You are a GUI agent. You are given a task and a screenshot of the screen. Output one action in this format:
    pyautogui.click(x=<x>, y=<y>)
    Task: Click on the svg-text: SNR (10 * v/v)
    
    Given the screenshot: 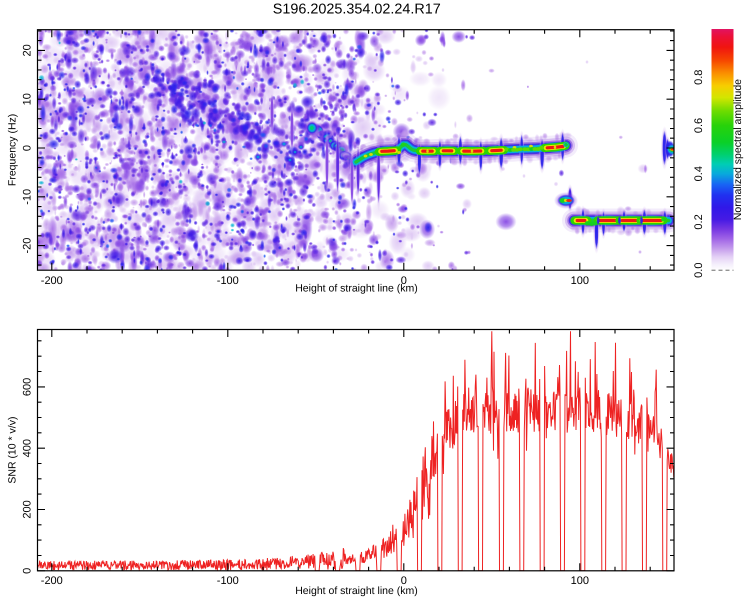 What is the action you would take?
    pyautogui.click(x=13, y=450)
    